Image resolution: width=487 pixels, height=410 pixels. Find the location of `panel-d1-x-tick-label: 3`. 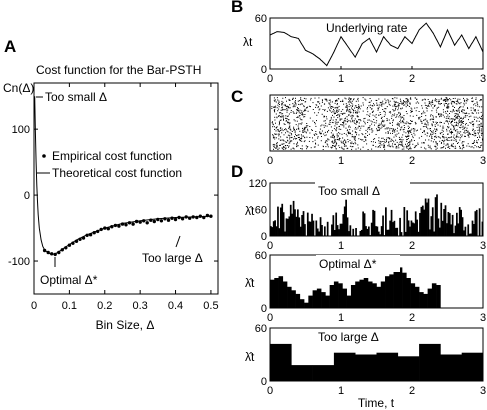

panel-d1-x-tick-label: 3 is located at coordinates (483, 246).